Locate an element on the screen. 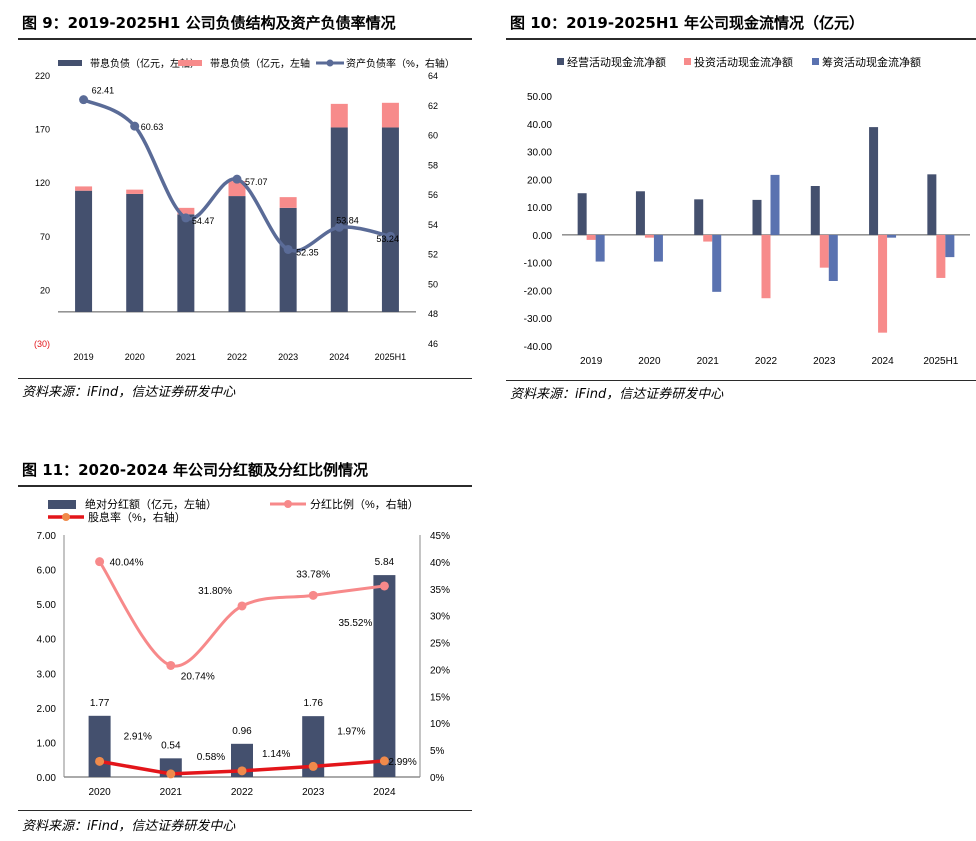 The width and height of the screenshot is (976, 841). fig9-right-tick: 50 is located at coordinates (433, 284).